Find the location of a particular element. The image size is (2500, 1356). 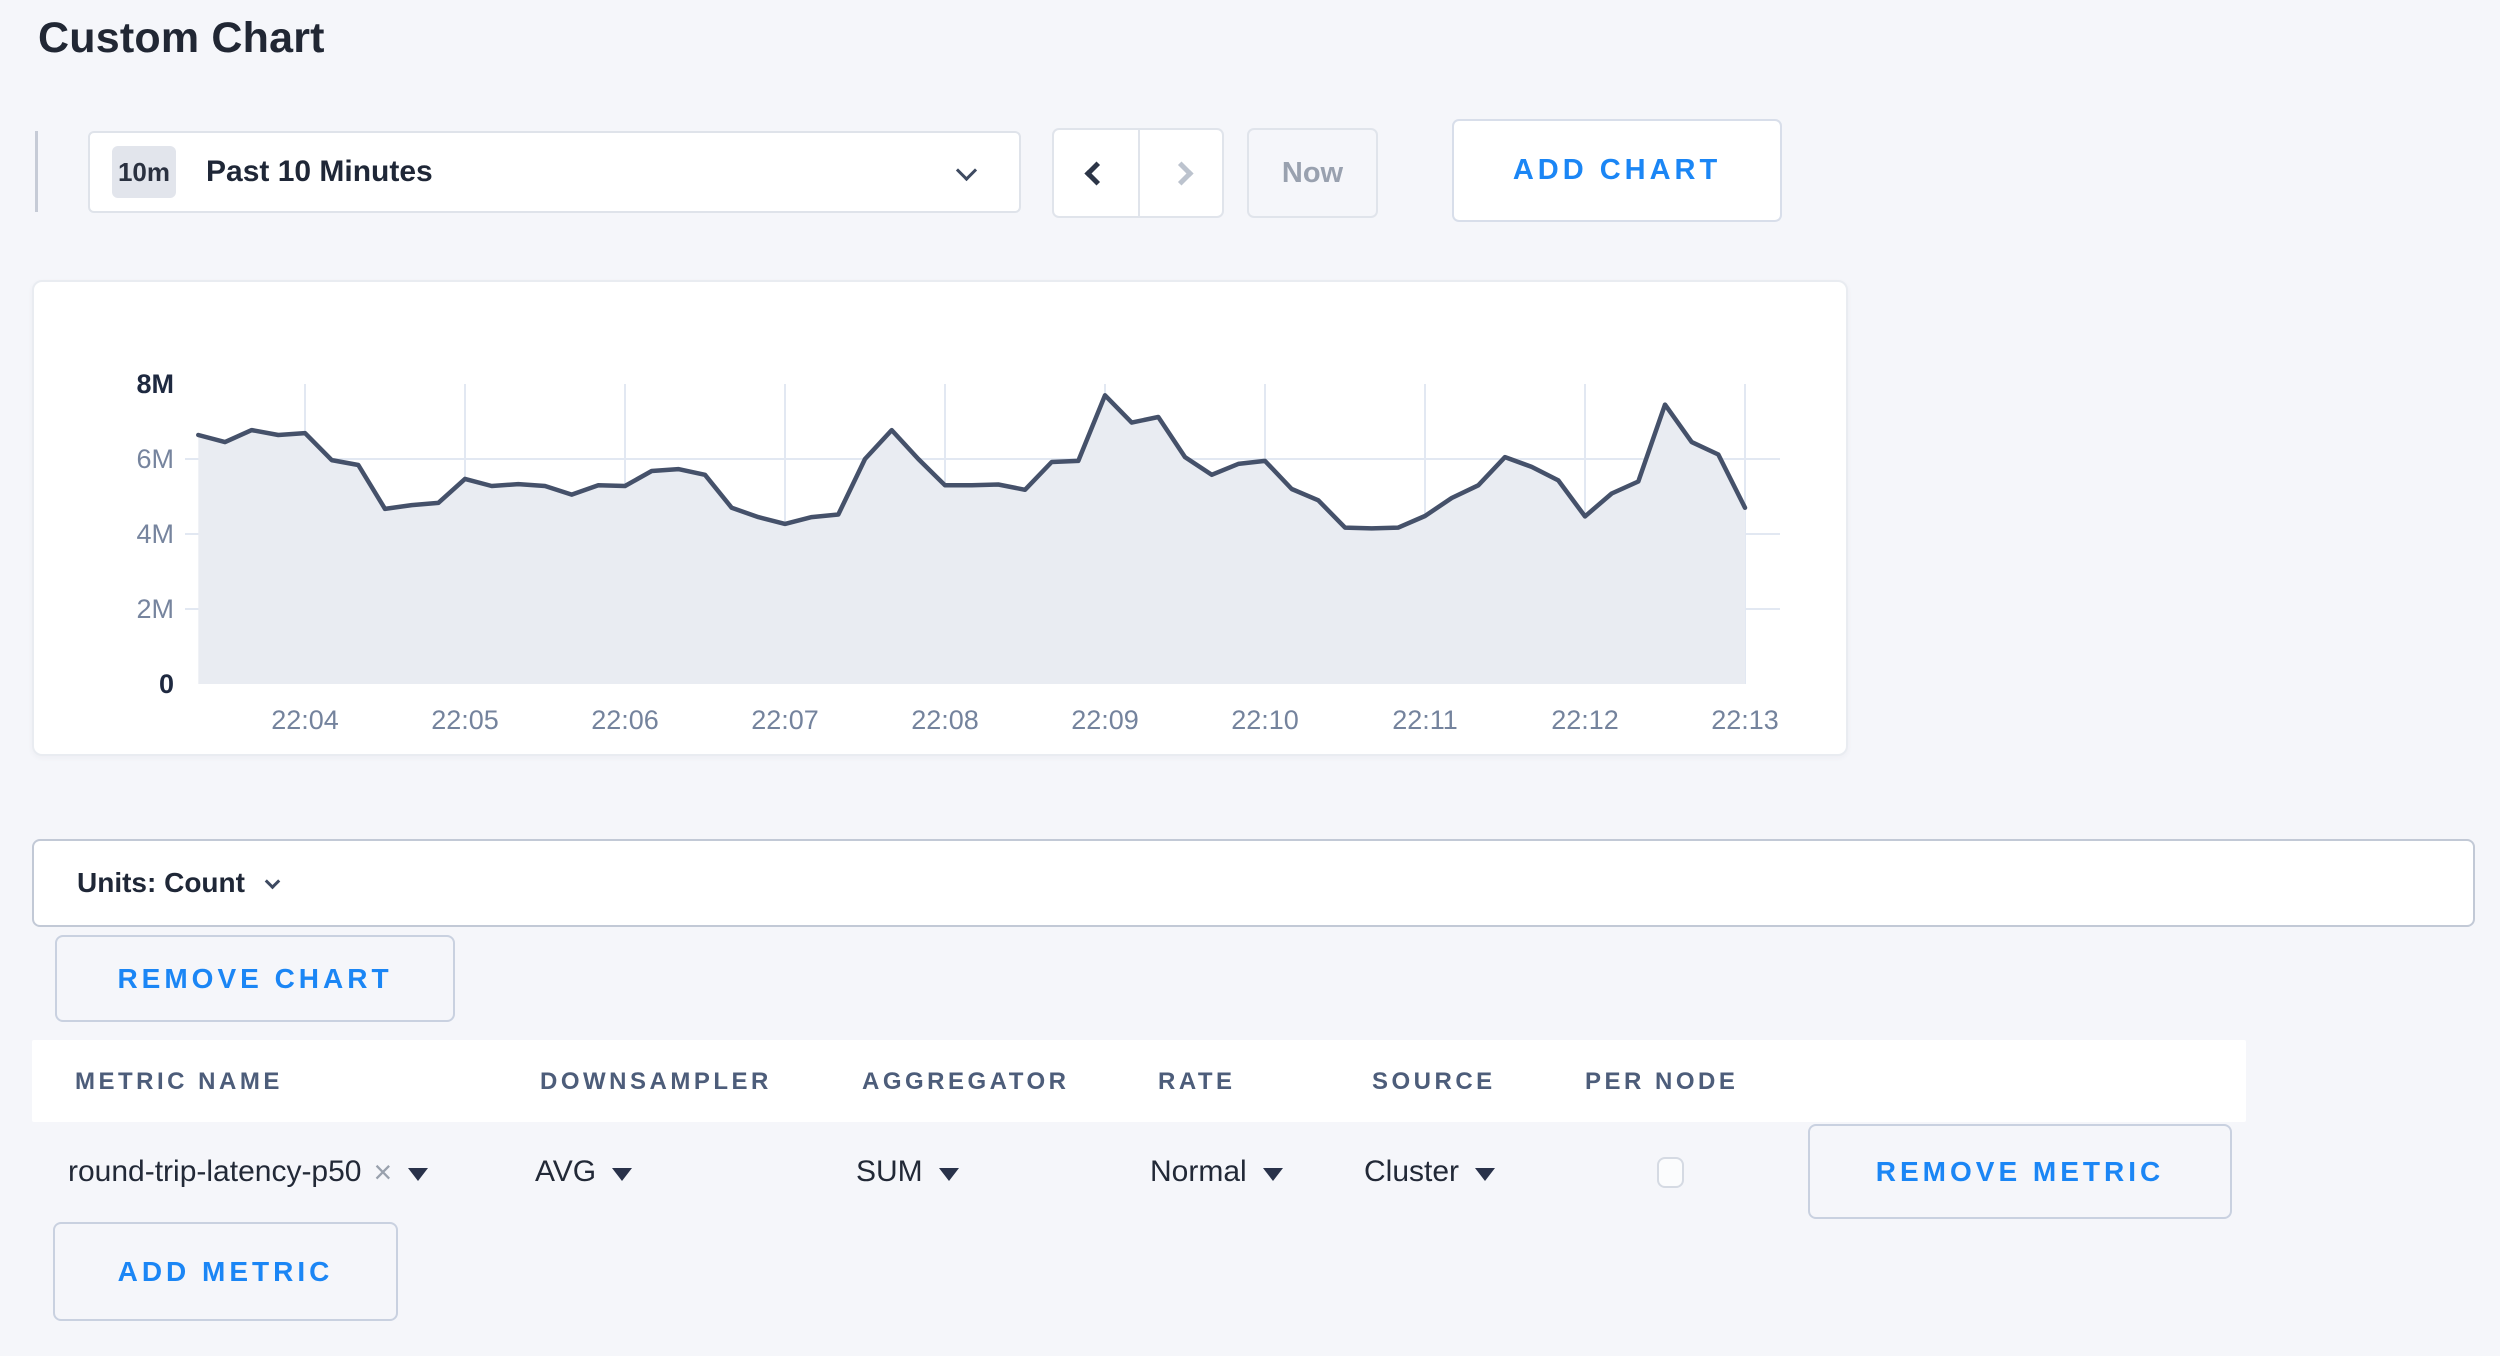

svg-text: 4M is located at coordinates (155, 534).